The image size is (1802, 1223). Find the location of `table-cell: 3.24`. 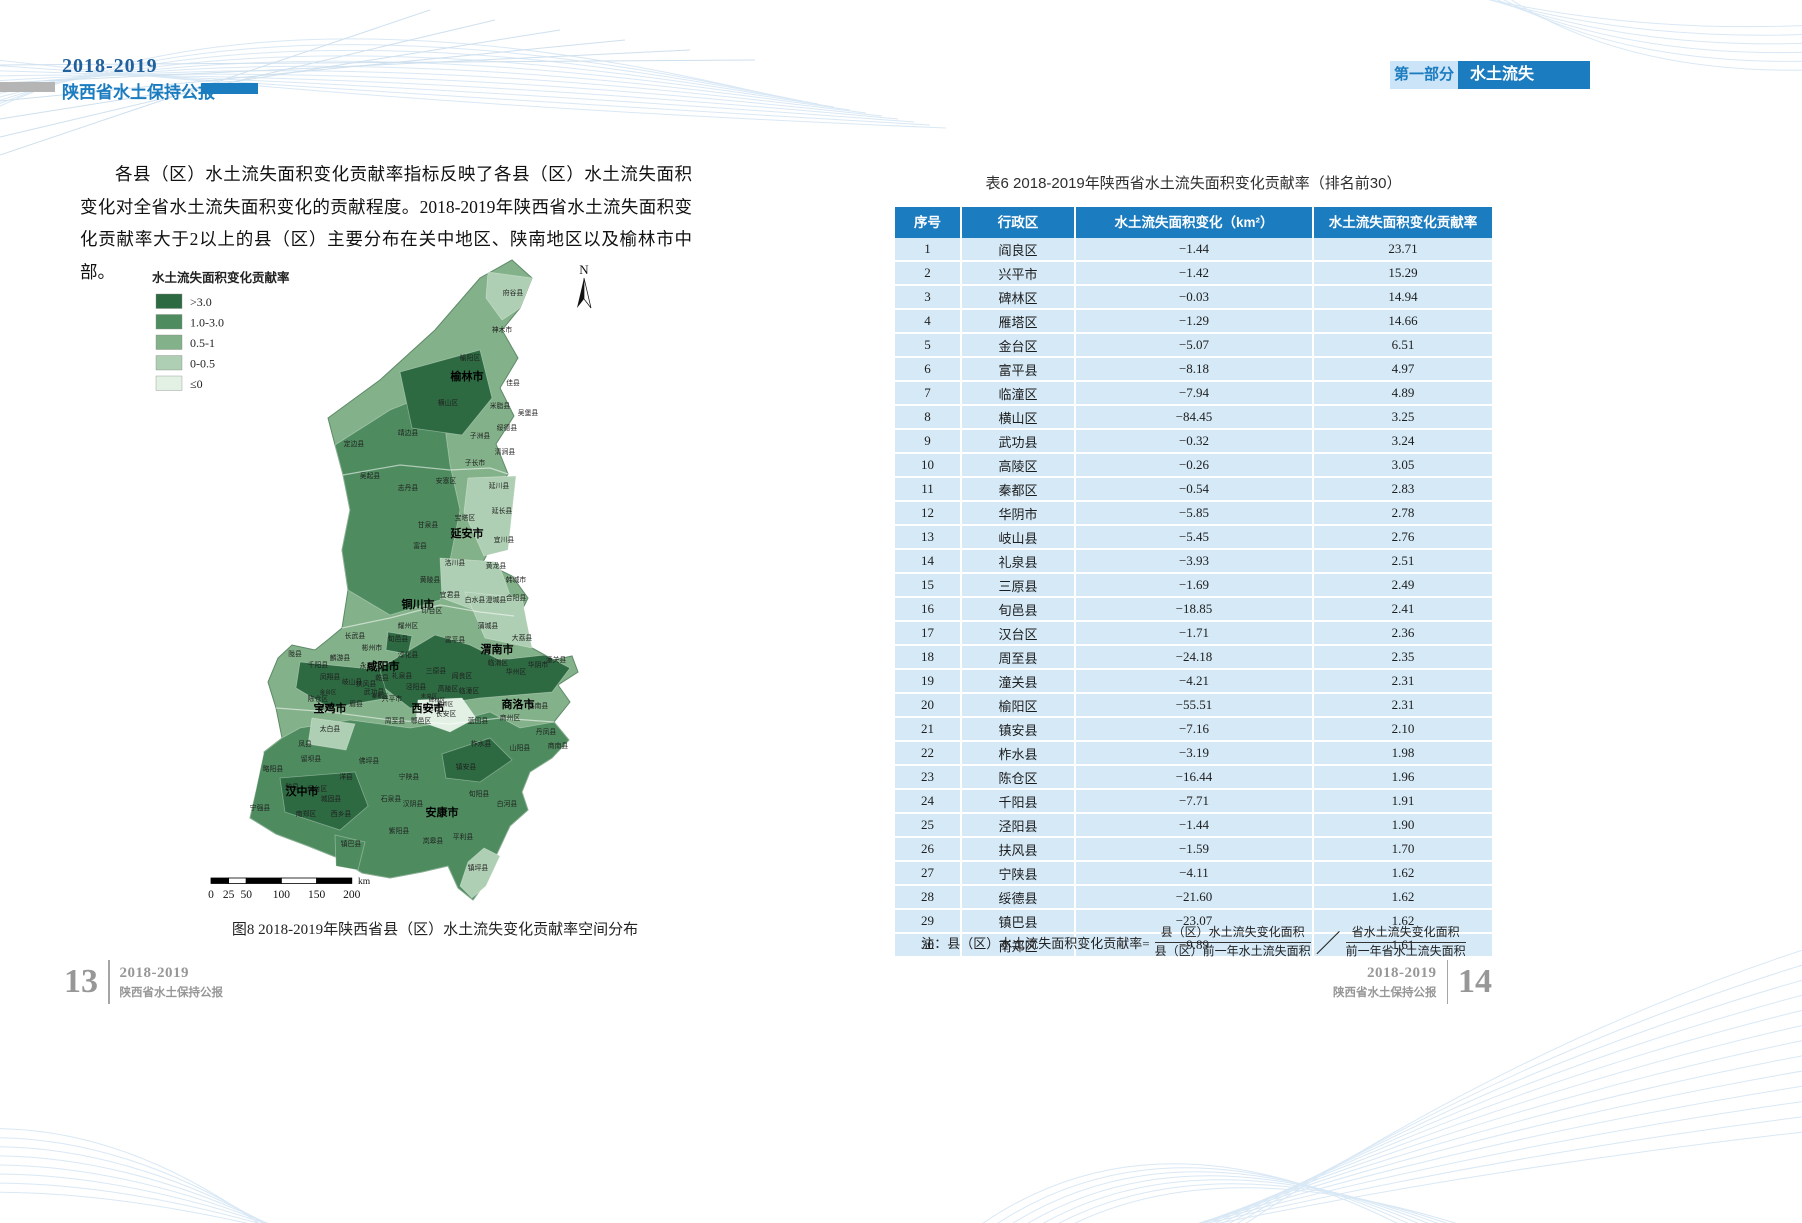

table-cell: 3.24 is located at coordinates (1402, 441).